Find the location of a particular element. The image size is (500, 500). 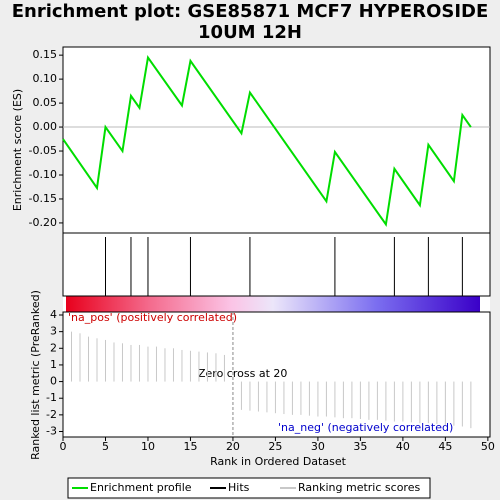

x-tick-label: 30 is located at coordinates (318, 446).